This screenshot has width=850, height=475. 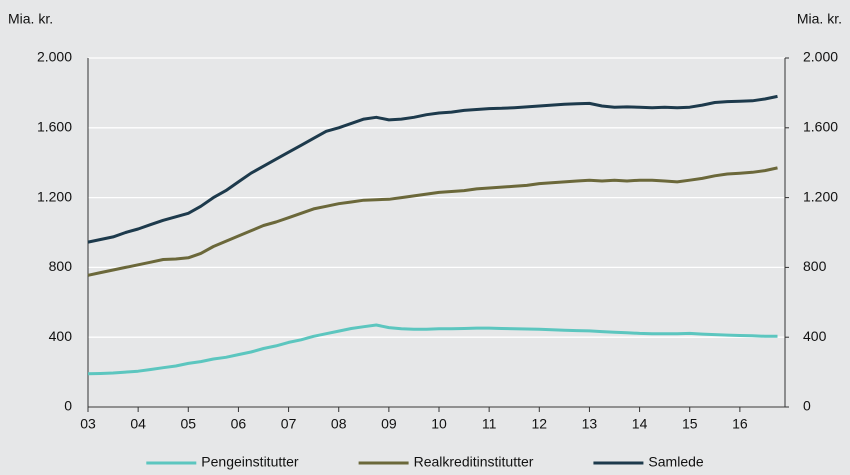 What do you see at coordinates (68, 406) in the screenshot?
I see `y-tick-label: 0` at bounding box center [68, 406].